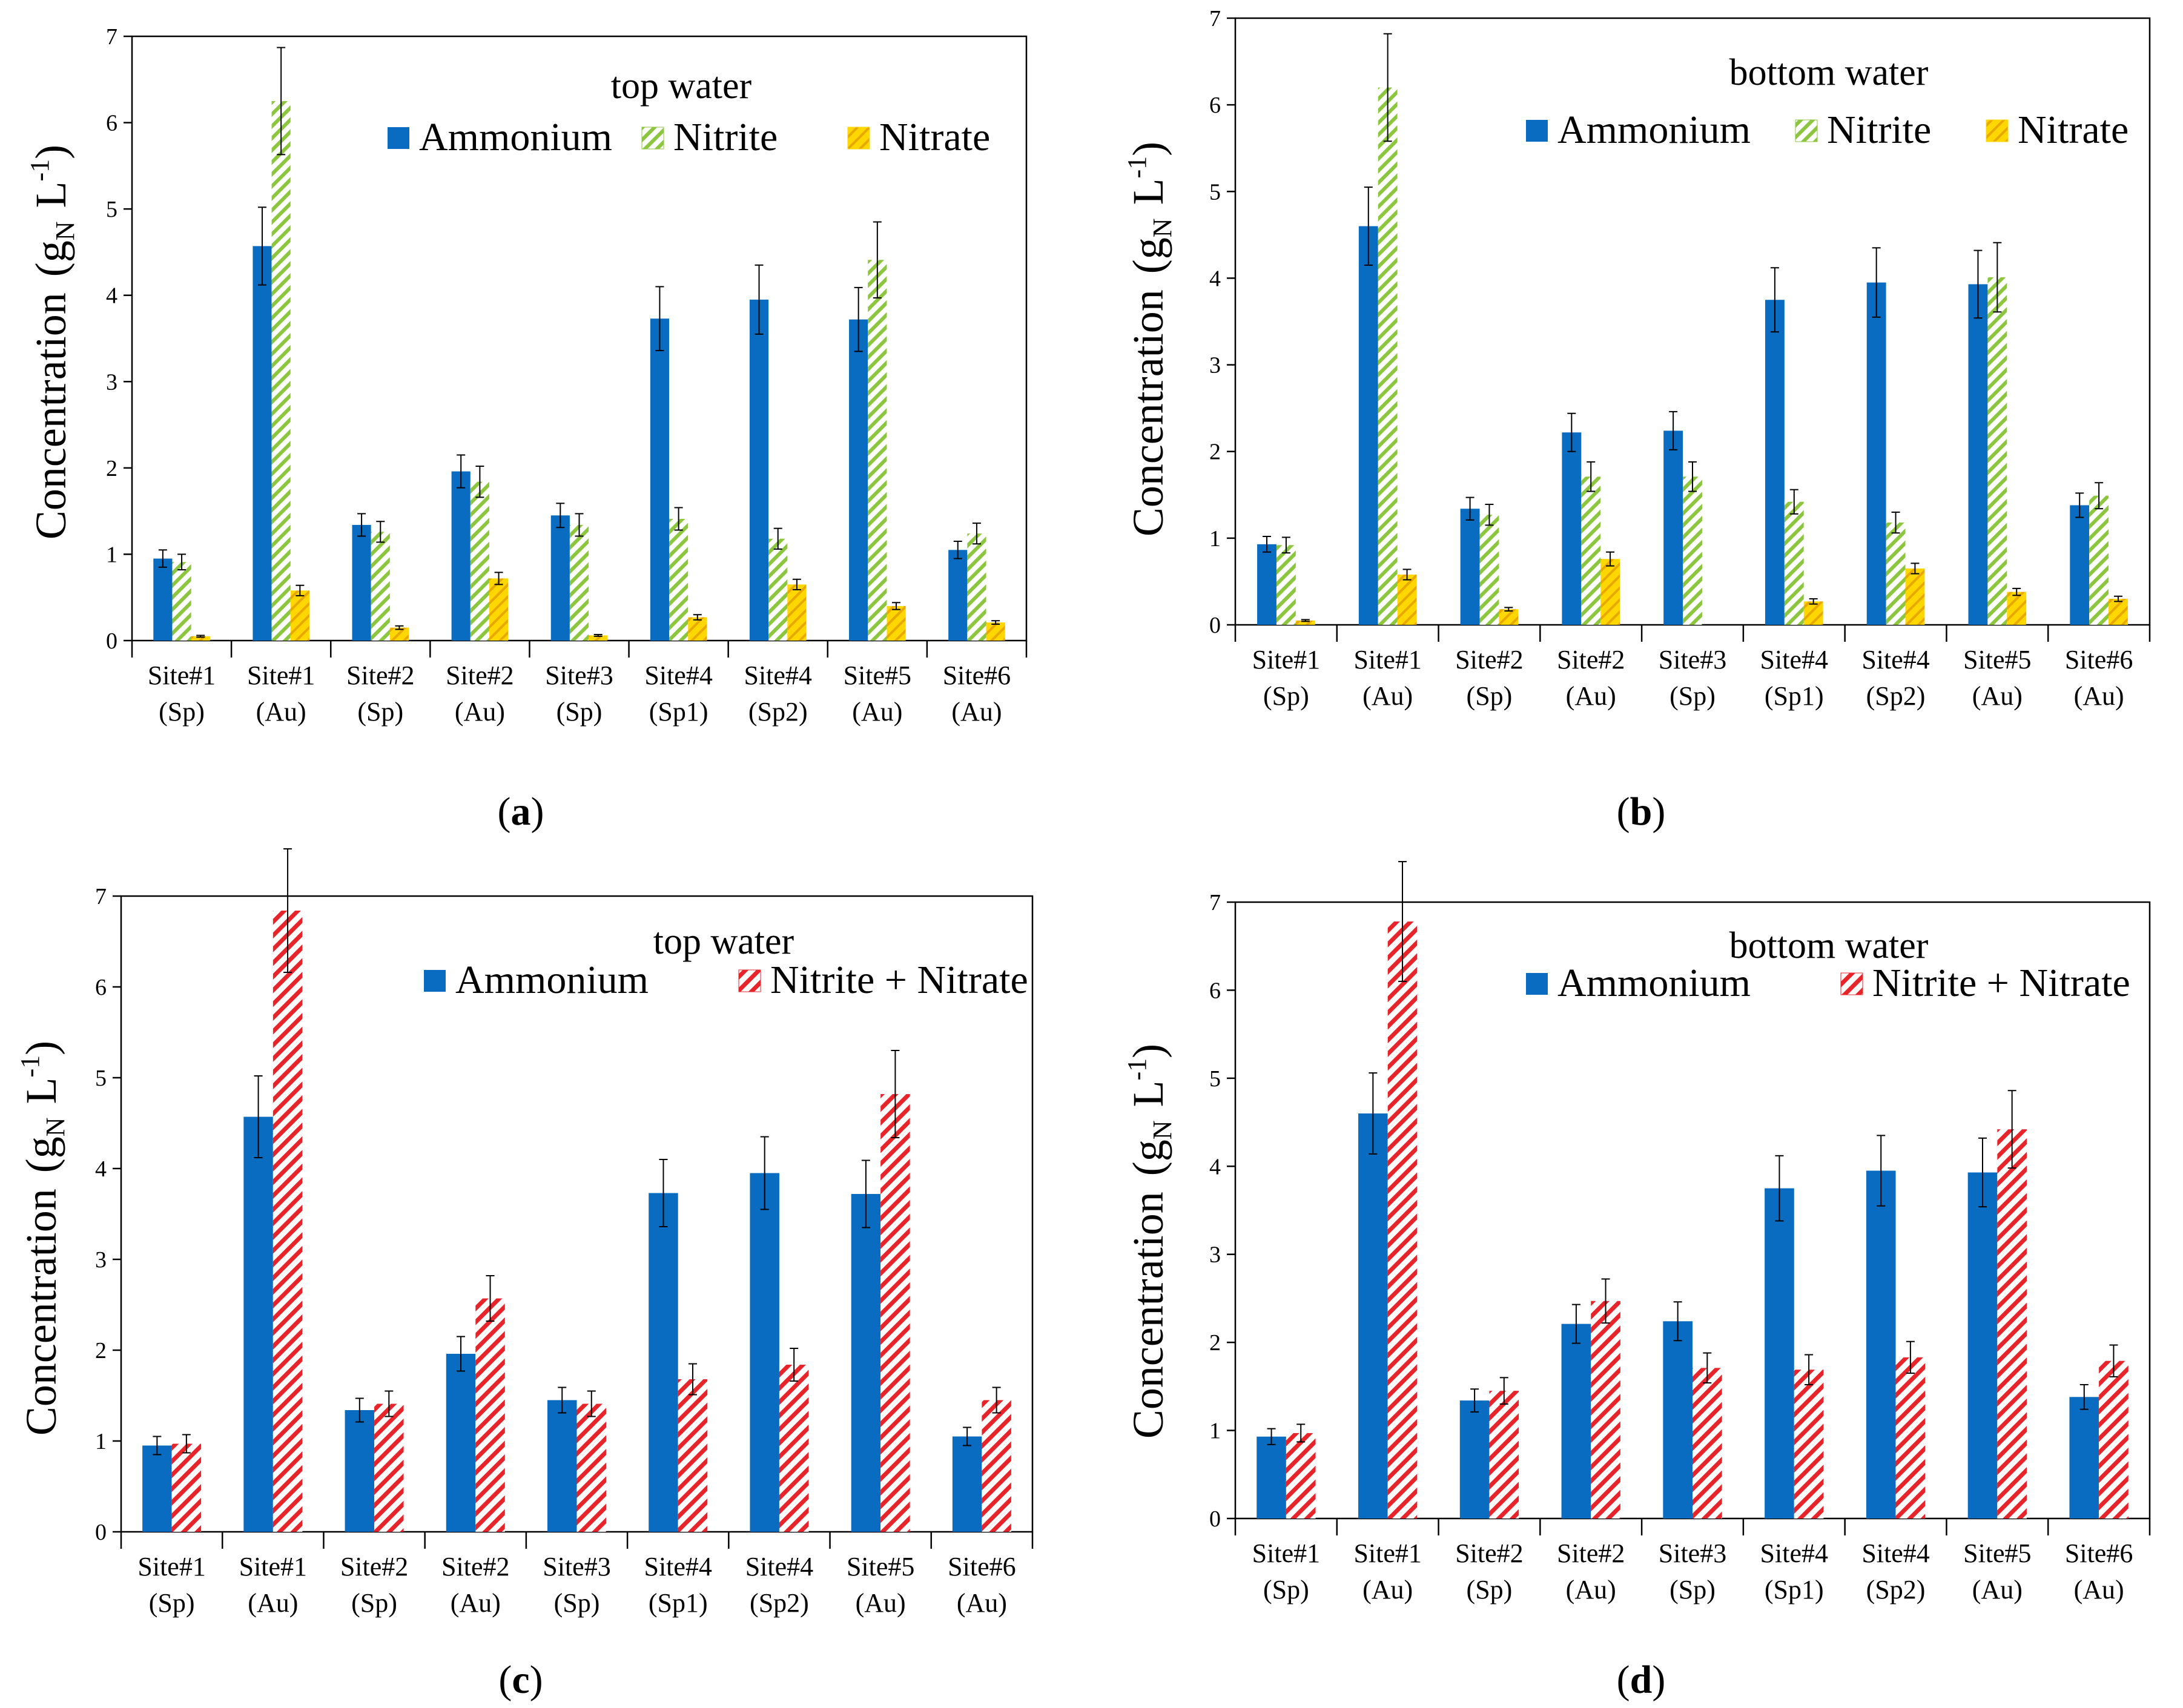 The image size is (2183, 1708). Describe the element at coordinates (1215, 625) in the screenshot. I see `y-tick-label: 0` at that location.